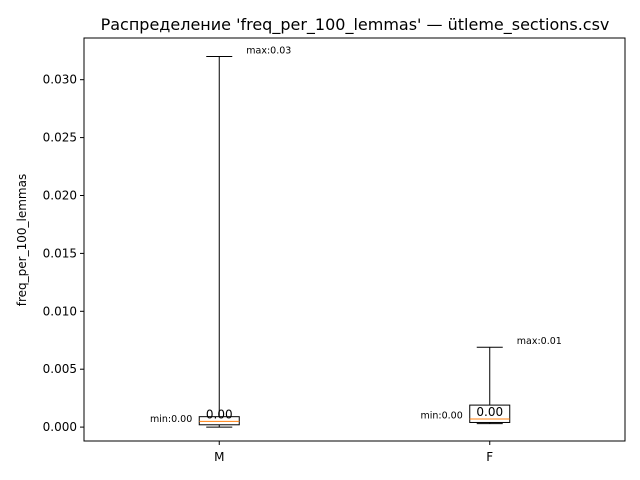 This screenshot has height=480, width=640. I want to click on y-tick-label: 0.000, so click(60, 427).